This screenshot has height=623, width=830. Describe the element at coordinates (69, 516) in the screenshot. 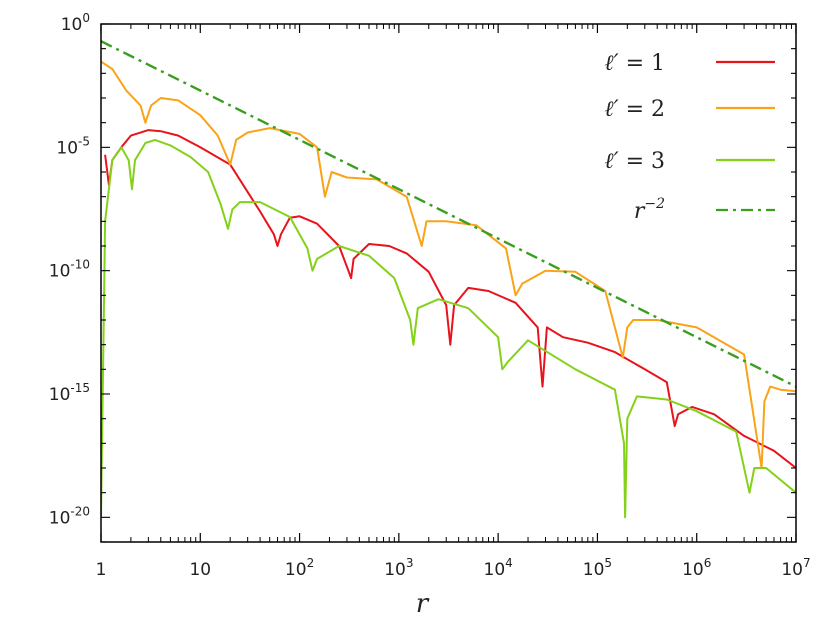

I see `y-tick-label: 10⁻²⁰` at that location.